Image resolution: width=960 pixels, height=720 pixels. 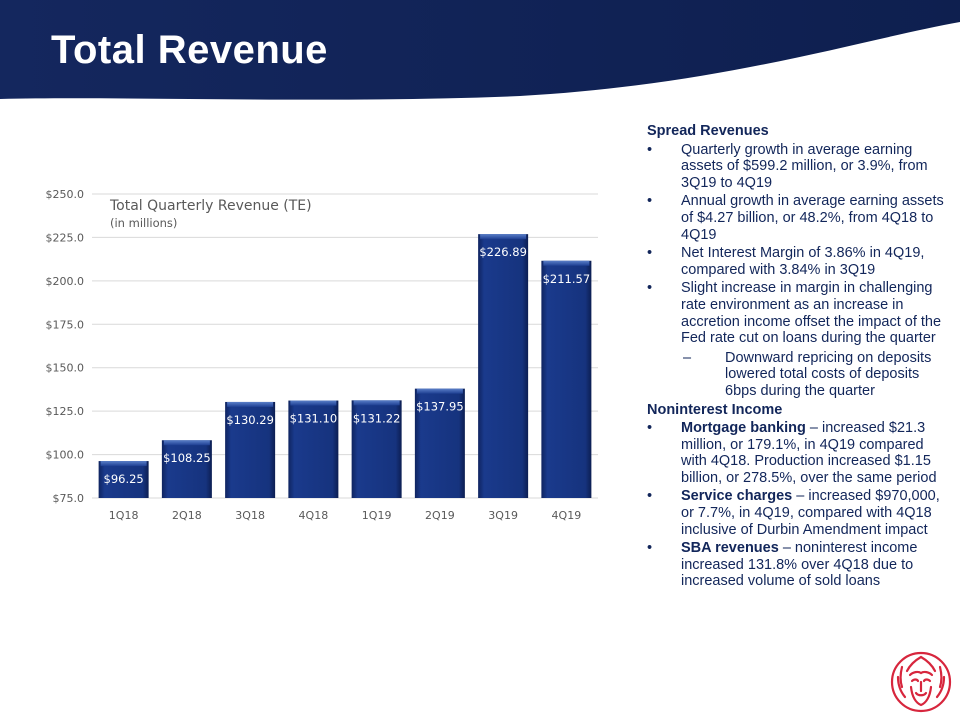 What do you see at coordinates (503, 515) in the screenshot?
I see `x-tick-label: 3Q19` at bounding box center [503, 515].